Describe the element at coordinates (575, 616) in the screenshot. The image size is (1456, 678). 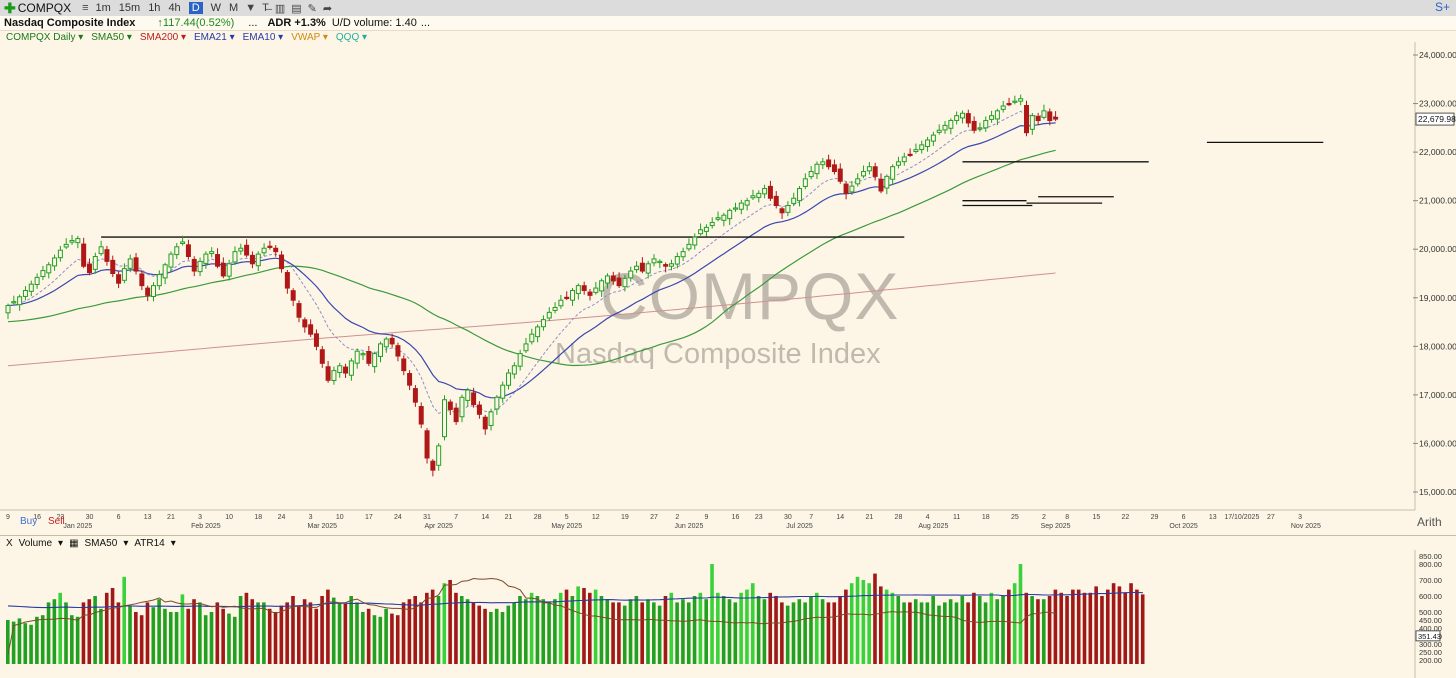
I see `volume-indicator-lines` at that location.